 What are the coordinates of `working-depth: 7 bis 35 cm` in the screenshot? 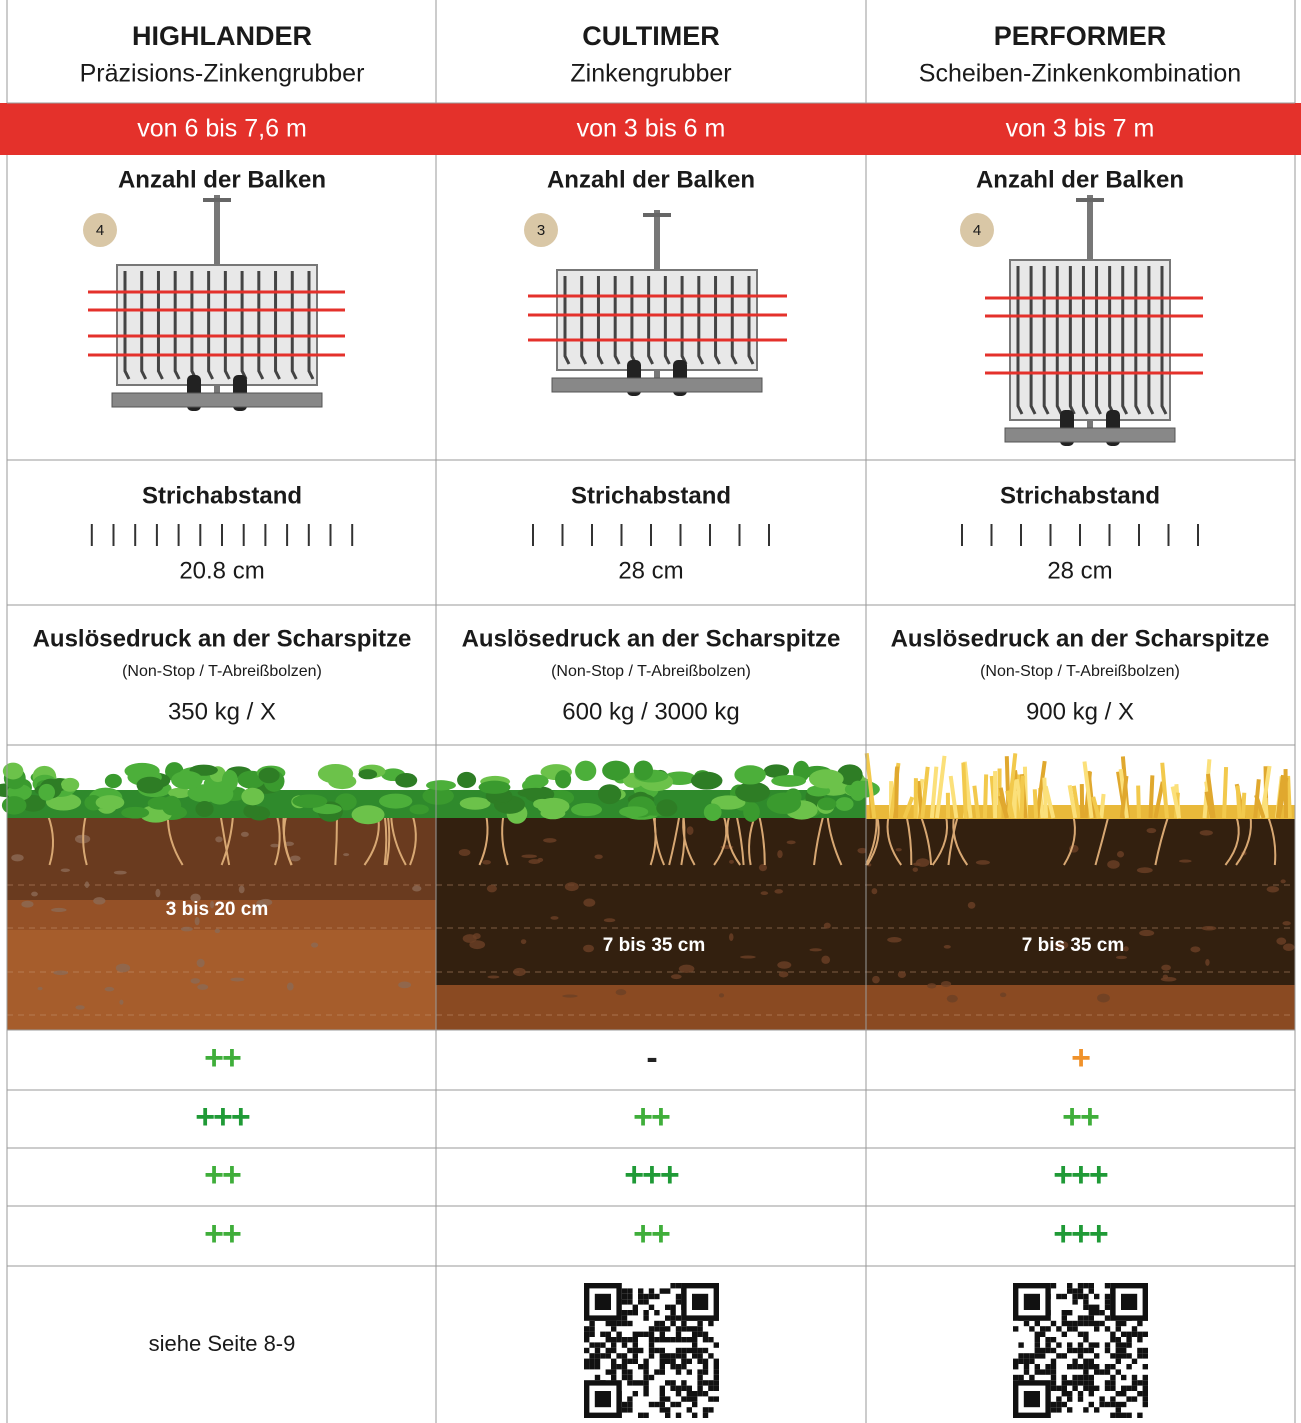 It's located at (1073, 945).